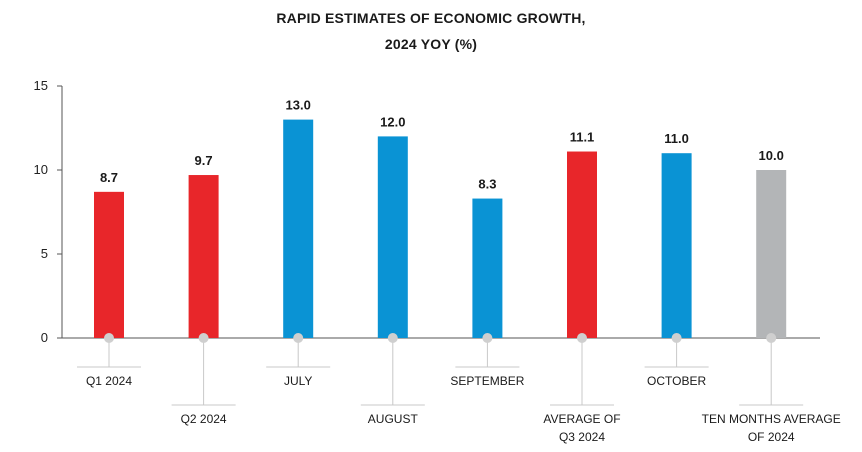 Image resolution: width=862 pixels, height=452 pixels. What do you see at coordinates (431, 18) in the screenshot?
I see `chart-title-line-1: RAPID ESTIMATES OF ECONOMIC GROWTH,` at bounding box center [431, 18].